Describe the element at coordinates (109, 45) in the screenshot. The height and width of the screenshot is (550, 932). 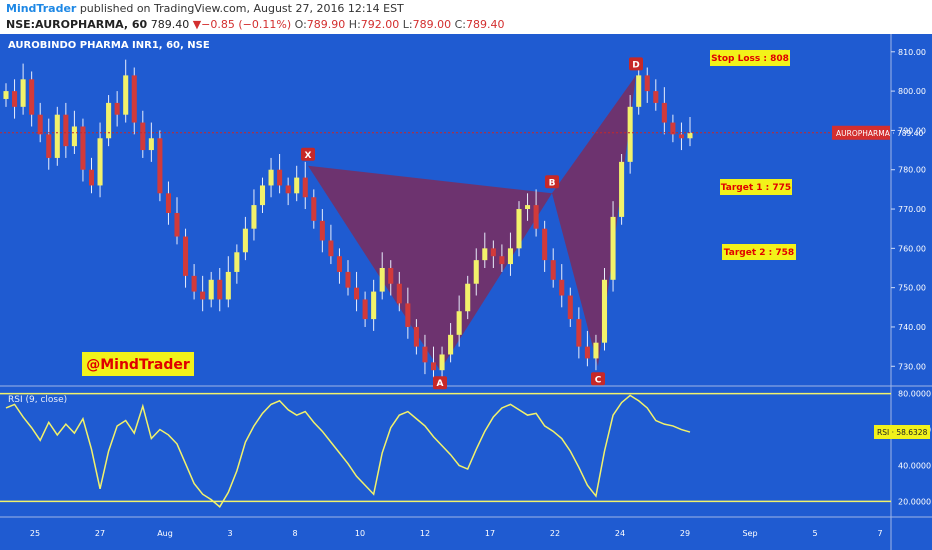
I see `chart-title: AUROBINDO PHARMA INR1, 60, NSE` at that location.